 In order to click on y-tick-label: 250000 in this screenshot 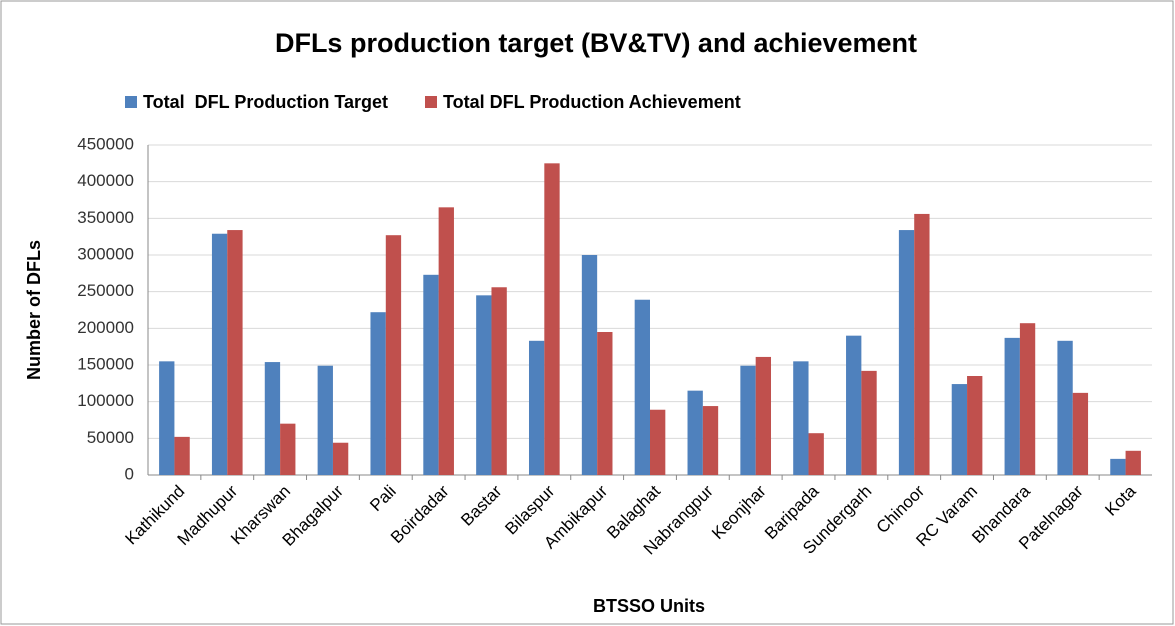, I will do `click(105, 290)`.